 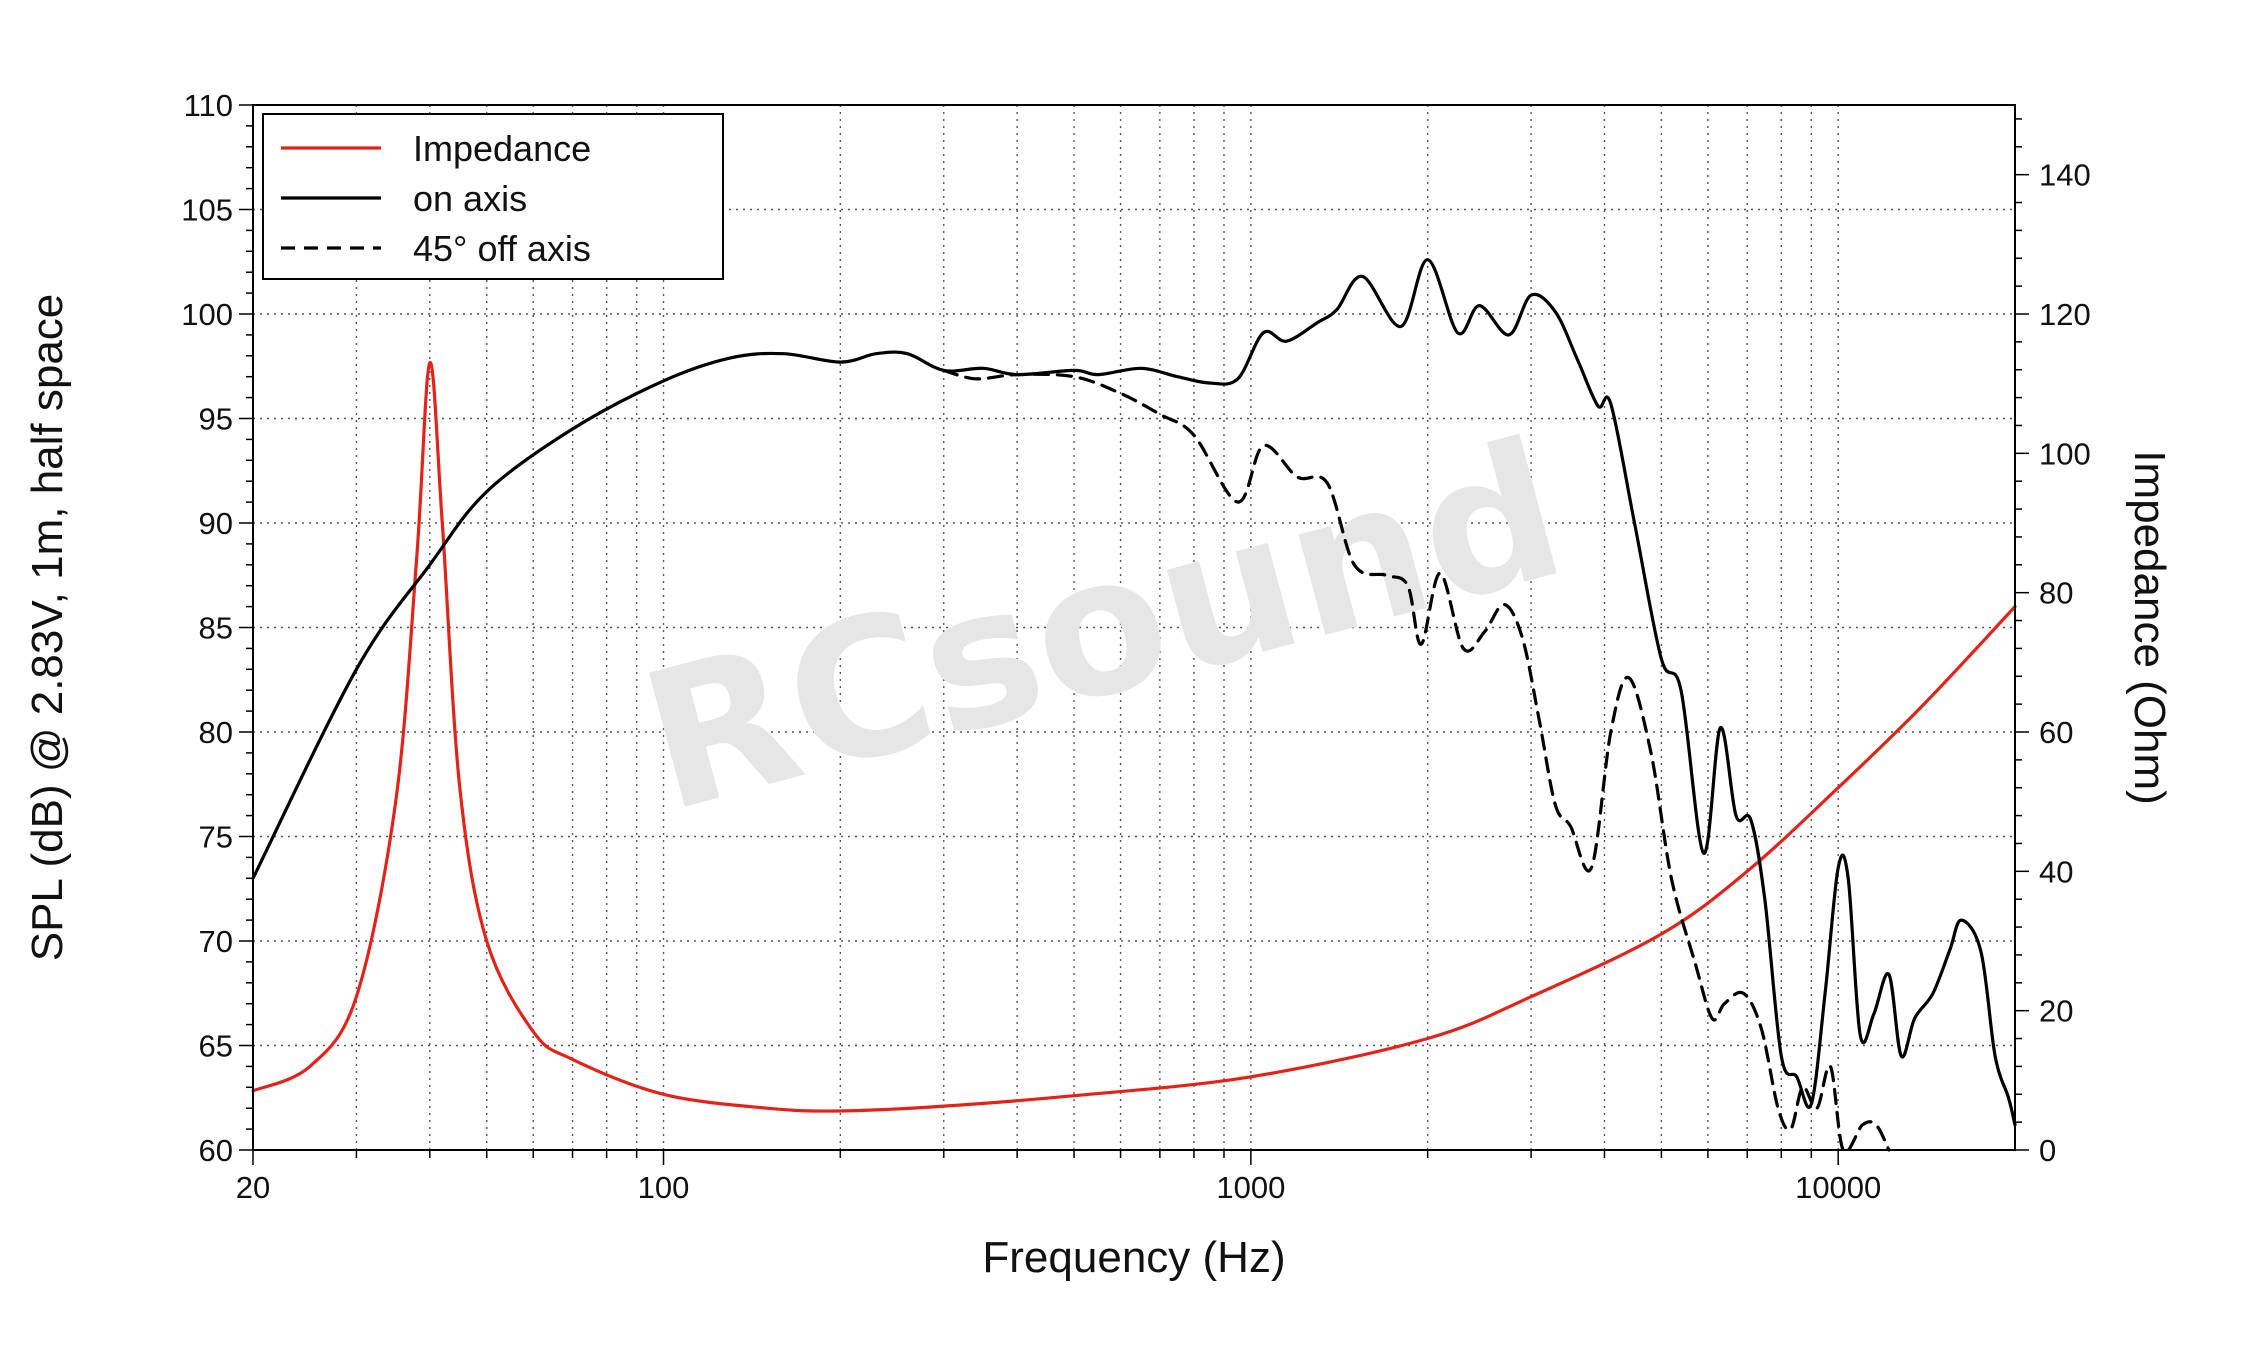 What do you see at coordinates (208, 105) in the screenshot?
I see `y-tick-label: 110` at bounding box center [208, 105].